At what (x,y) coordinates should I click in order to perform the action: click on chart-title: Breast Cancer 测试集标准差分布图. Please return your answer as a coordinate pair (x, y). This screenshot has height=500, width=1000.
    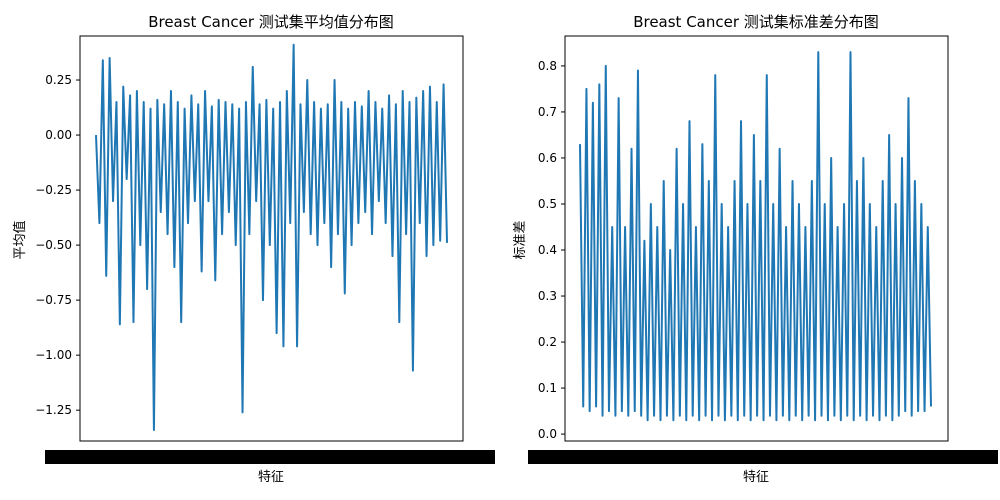
    Looking at the image, I should click on (756, 22).